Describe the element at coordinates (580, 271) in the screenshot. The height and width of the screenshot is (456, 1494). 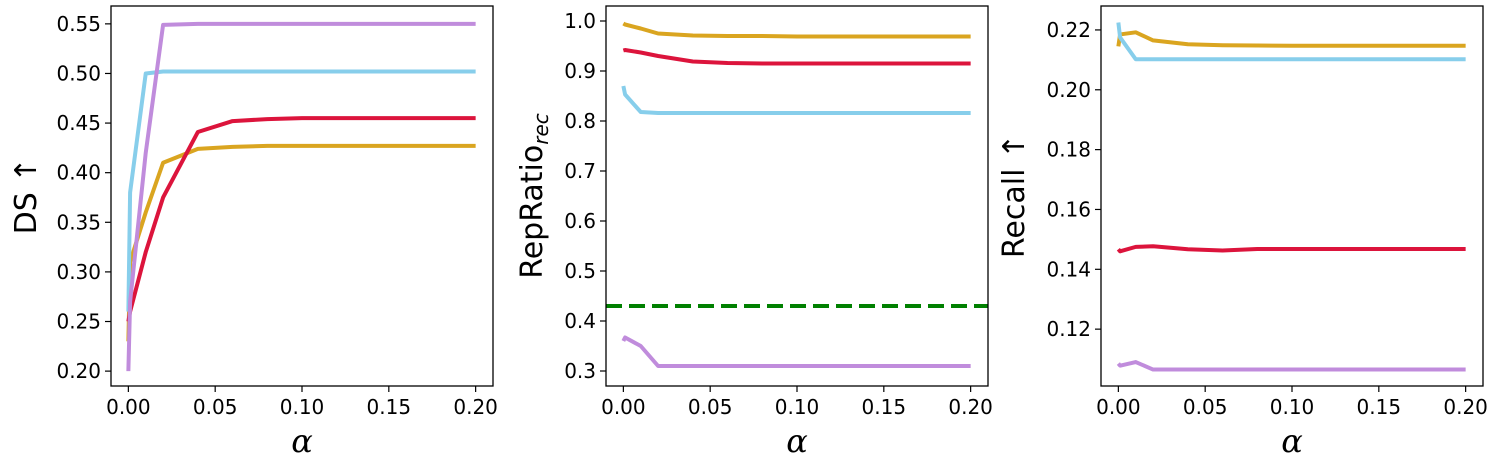
I see `y-tick-label: 0.5` at that location.